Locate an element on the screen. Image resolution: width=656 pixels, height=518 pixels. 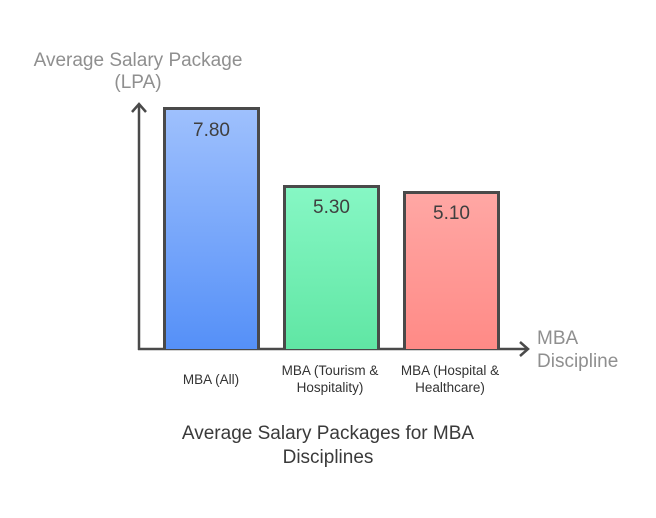
bar-mba-tourism-hospitality: 5.30 is located at coordinates (331, 267).